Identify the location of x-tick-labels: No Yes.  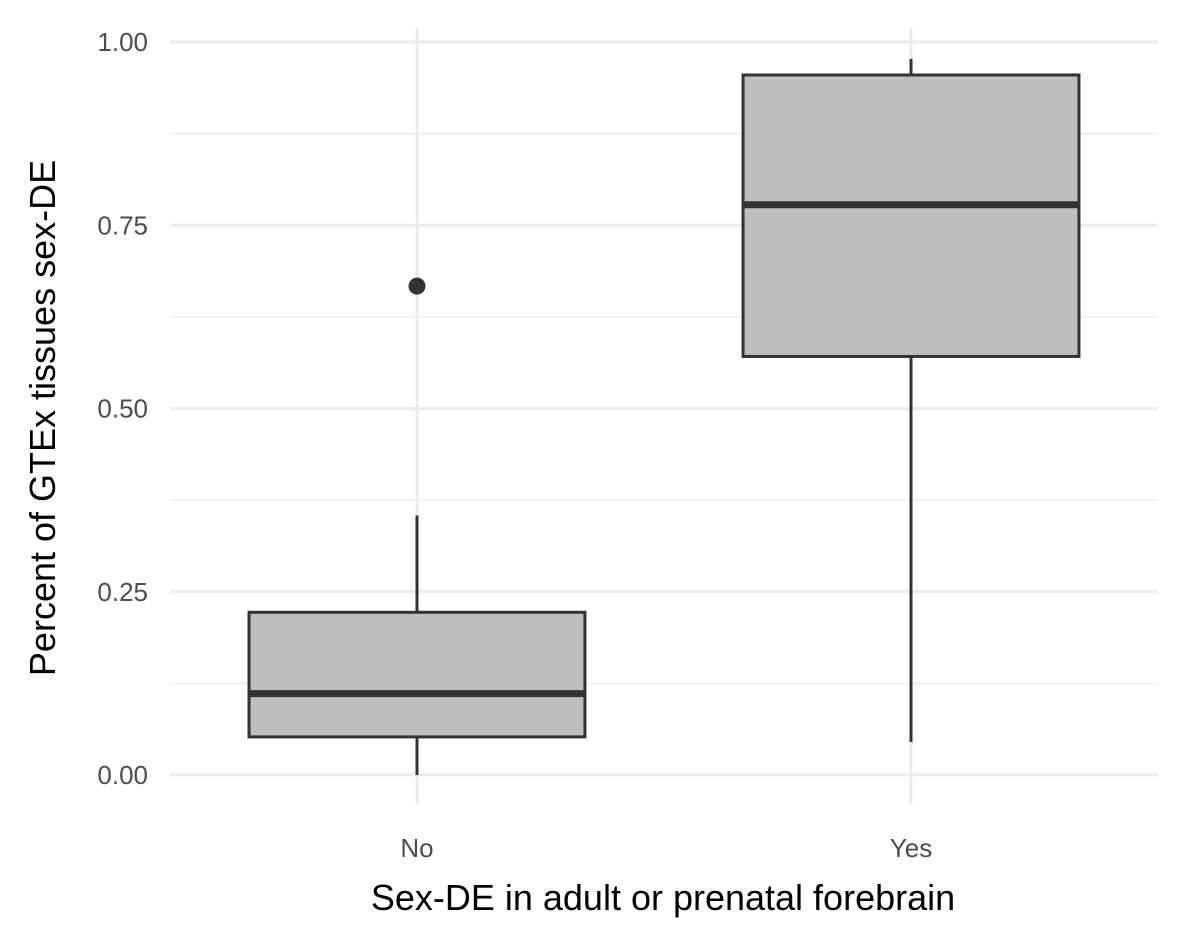
(666, 848).